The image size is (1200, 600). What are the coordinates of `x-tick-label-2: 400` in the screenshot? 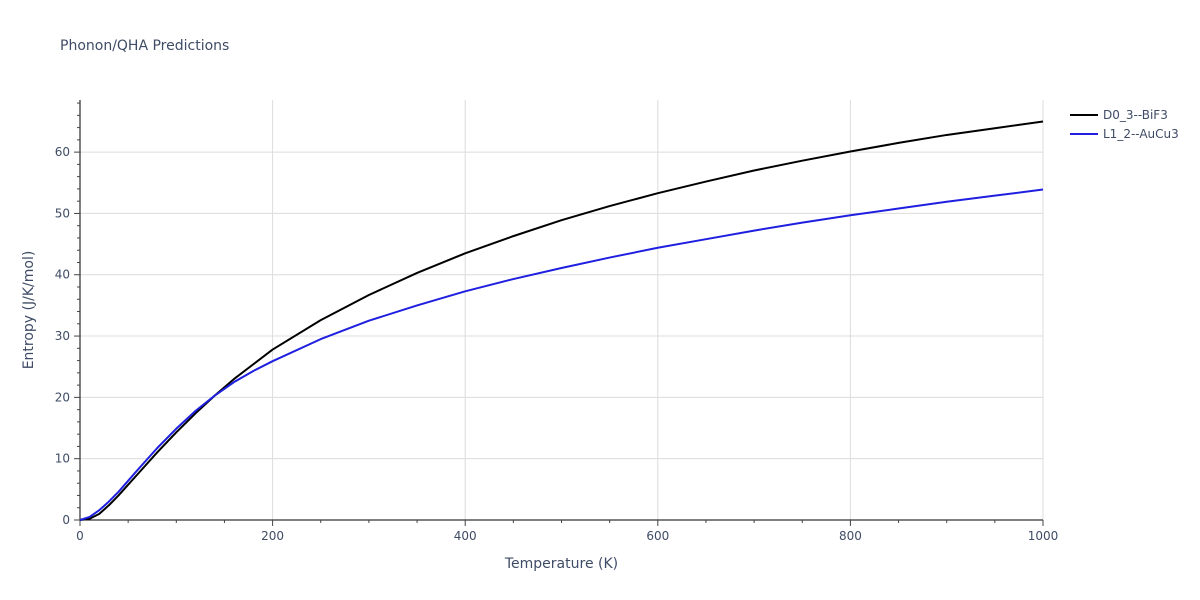 It's located at (465, 536).